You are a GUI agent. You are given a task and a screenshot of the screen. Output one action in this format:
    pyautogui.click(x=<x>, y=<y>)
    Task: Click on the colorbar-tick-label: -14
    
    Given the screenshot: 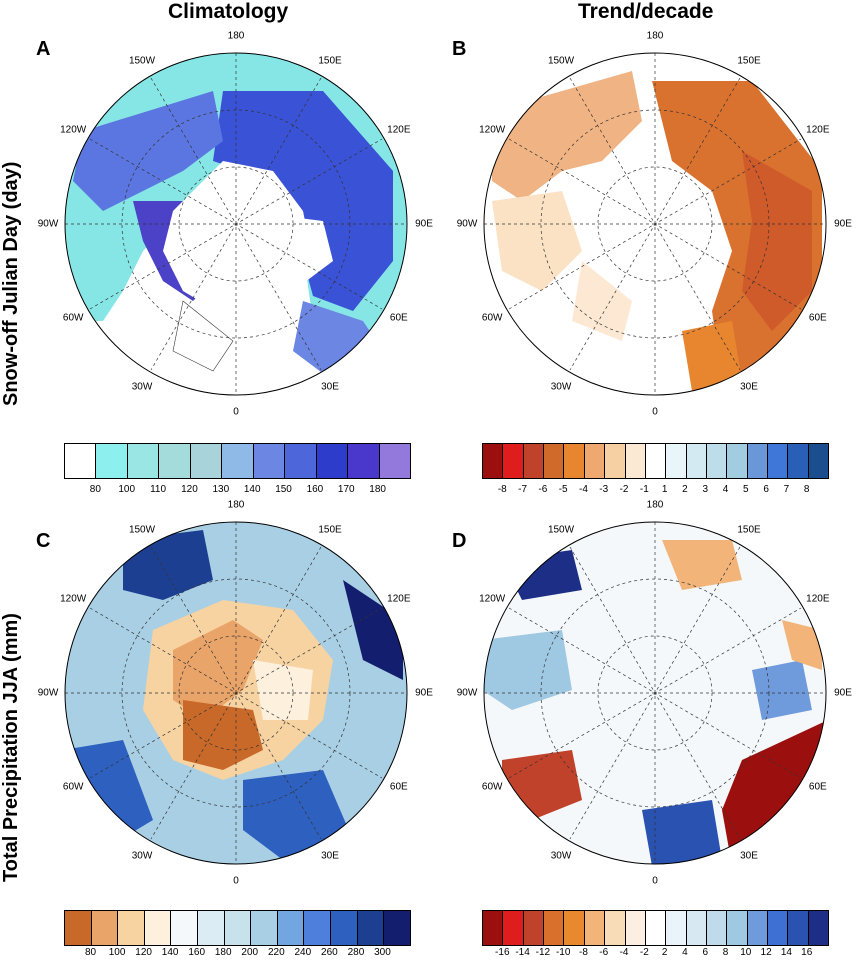 What is the action you would take?
    pyautogui.click(x=522, y=952)
    